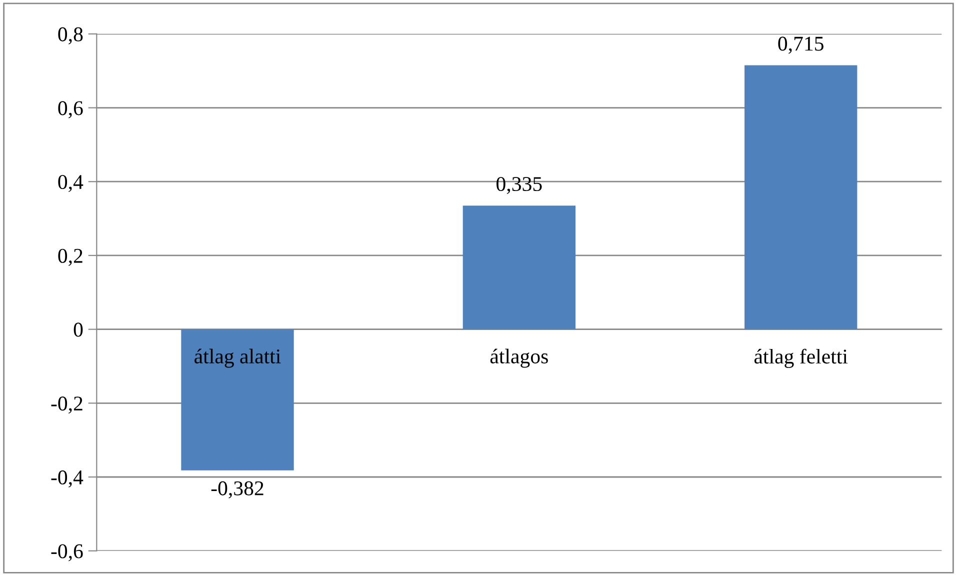  Describe the element at coordinates (519, 185) in the screenshot. I see `data-label: 0,335` at that location.